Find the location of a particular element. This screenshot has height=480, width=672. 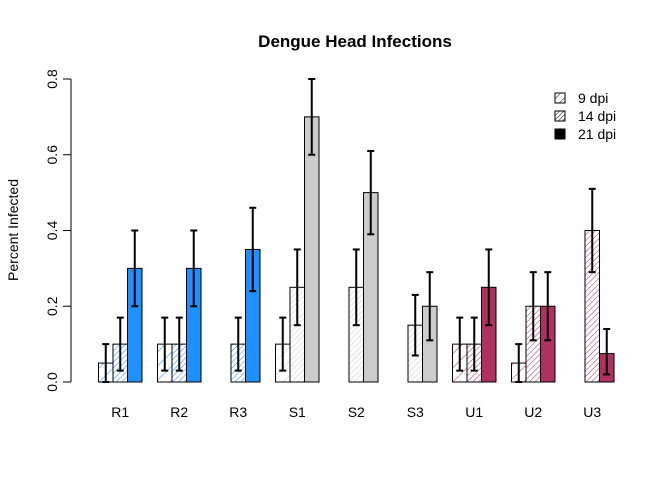

x-tick-label: S2 is located at coordinates (356, 412).